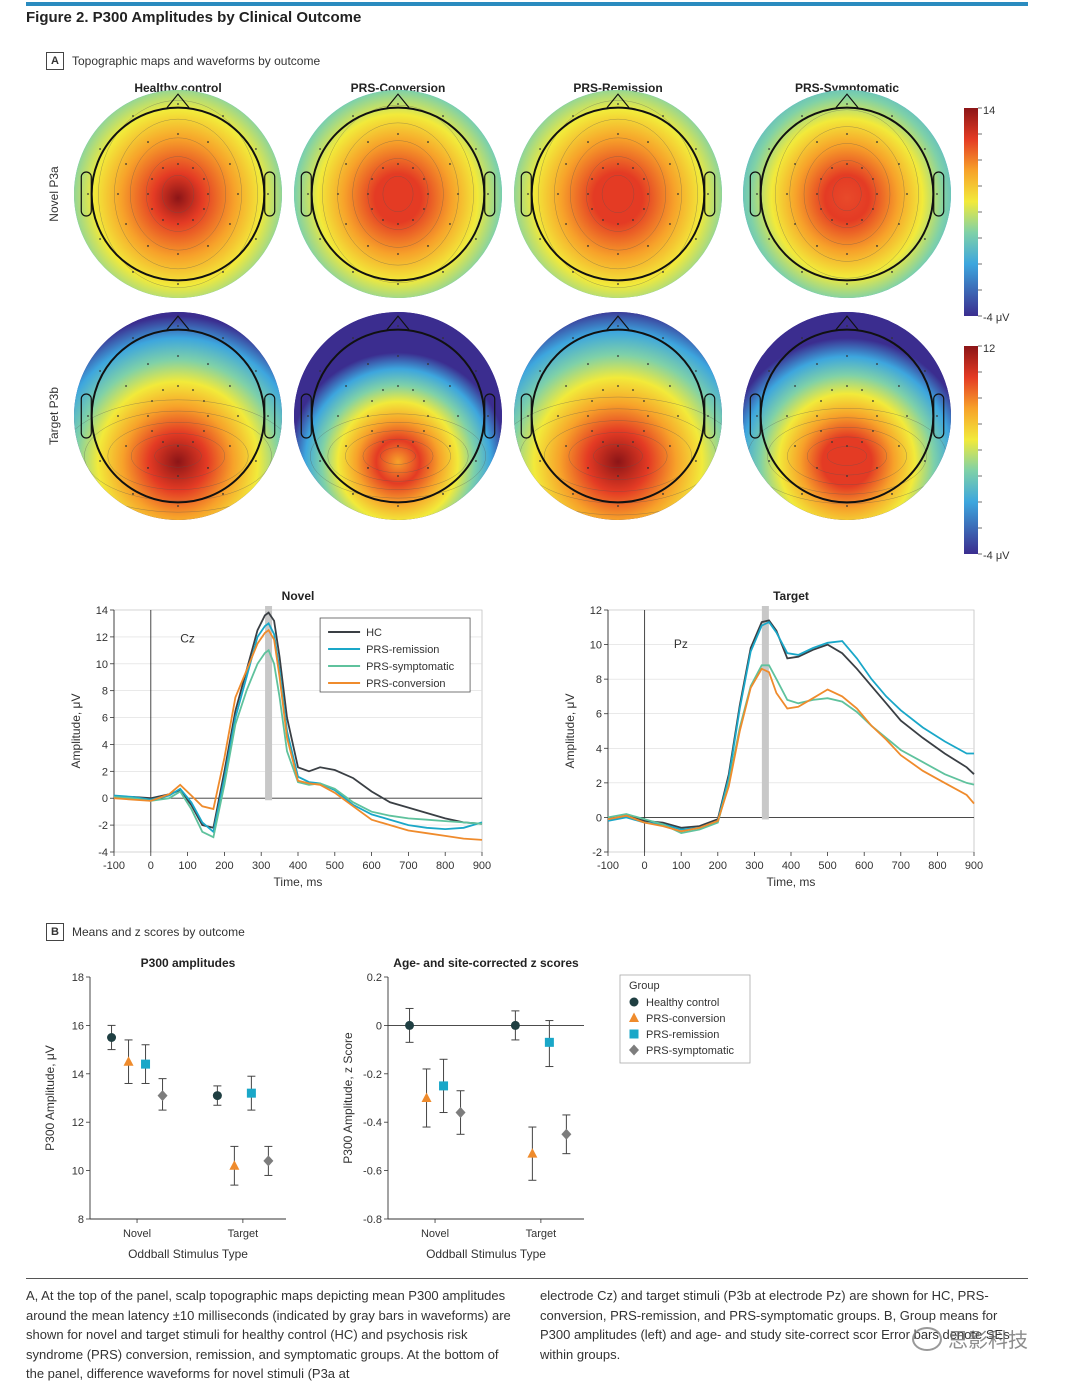 Image resolution: width=1080 pixels, height=1389 pixels. Describe the element at coordinates (105, 799) in the screenshot. I see `y-tick-label: 0` at that location.